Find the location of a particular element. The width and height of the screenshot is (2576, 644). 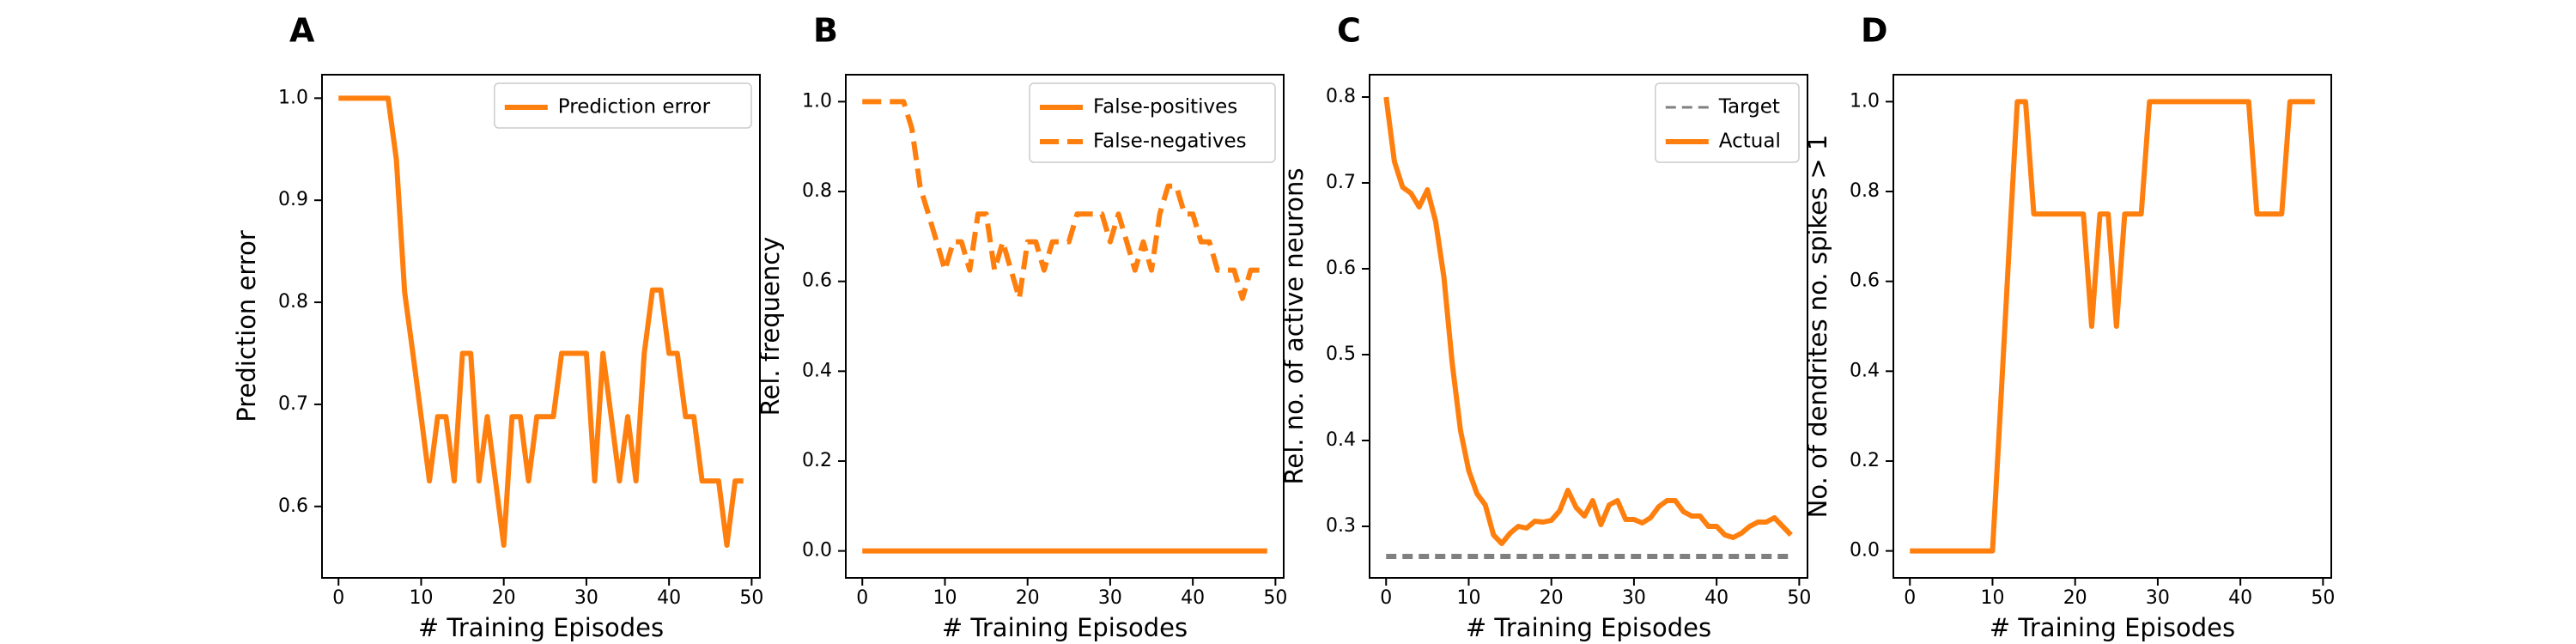

legend: Target Actual is located at coordinates (1727, 123).